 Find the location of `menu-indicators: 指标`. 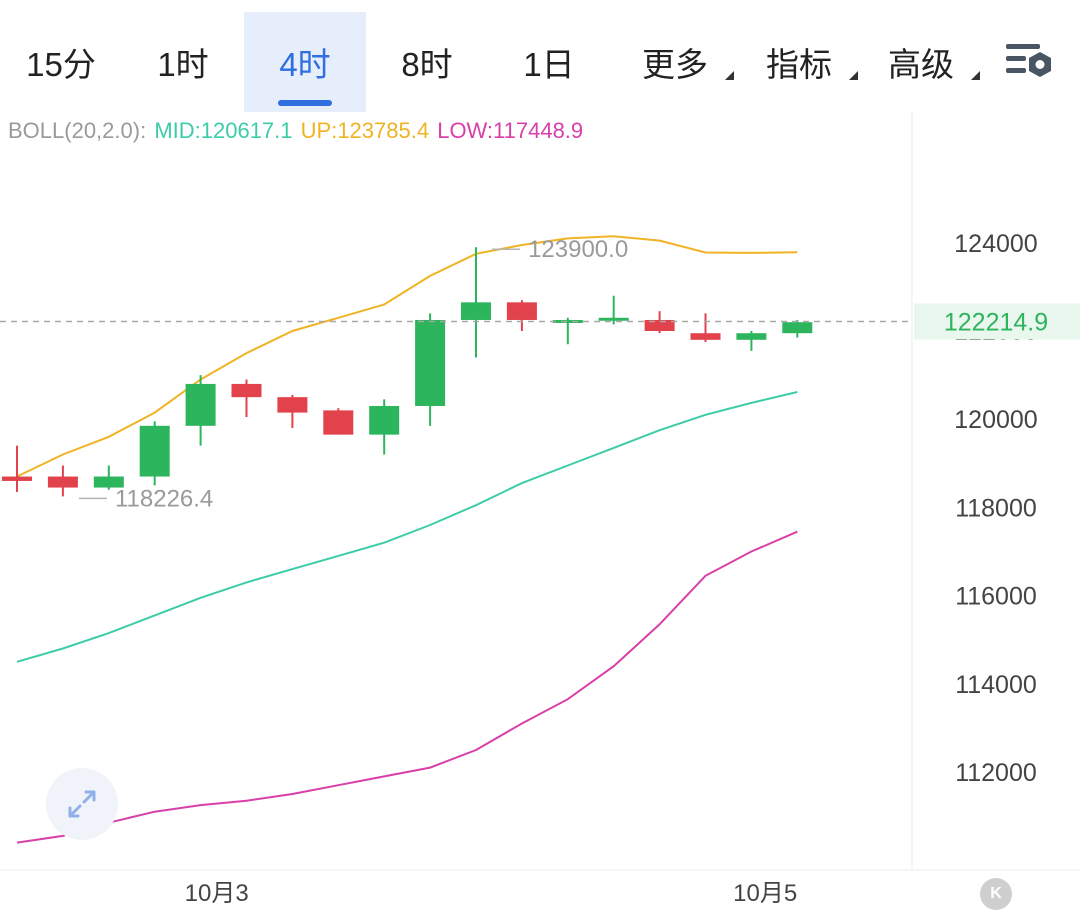

menu-indicators: 指标 is located at coordinates (805, 62).